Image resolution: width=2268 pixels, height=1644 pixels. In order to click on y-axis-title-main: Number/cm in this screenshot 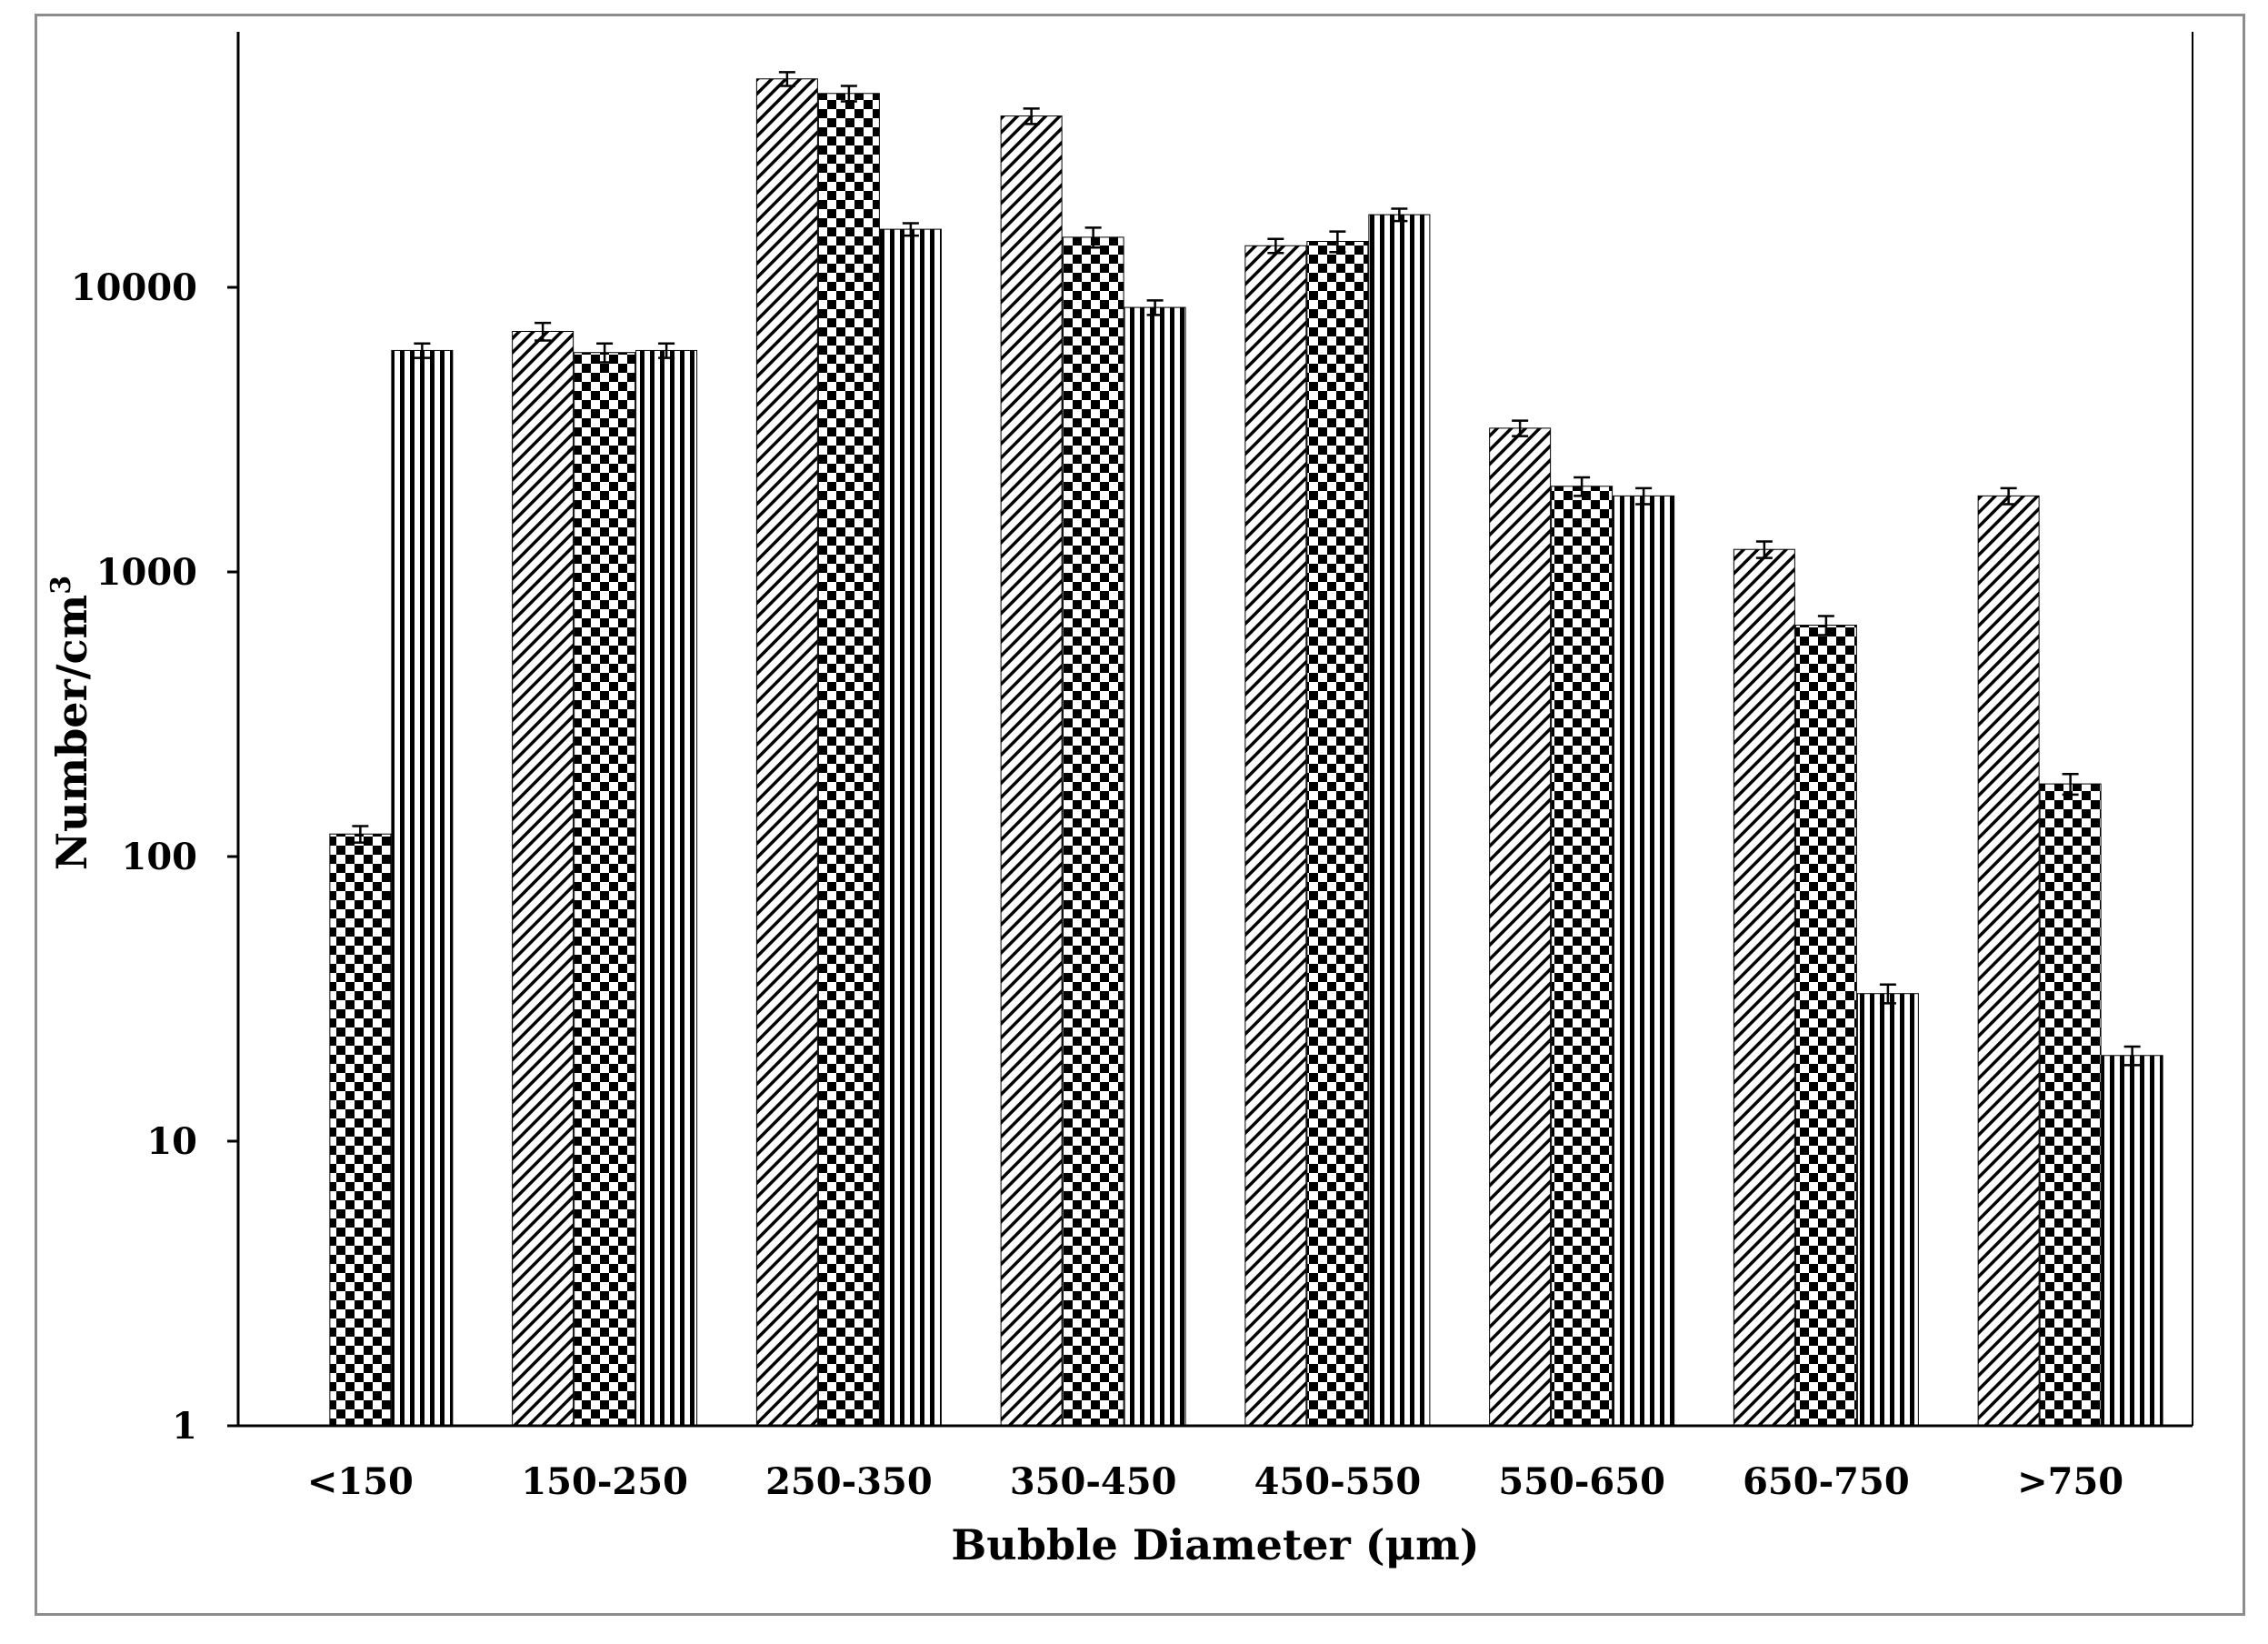, I will do `click(71, 732)`.